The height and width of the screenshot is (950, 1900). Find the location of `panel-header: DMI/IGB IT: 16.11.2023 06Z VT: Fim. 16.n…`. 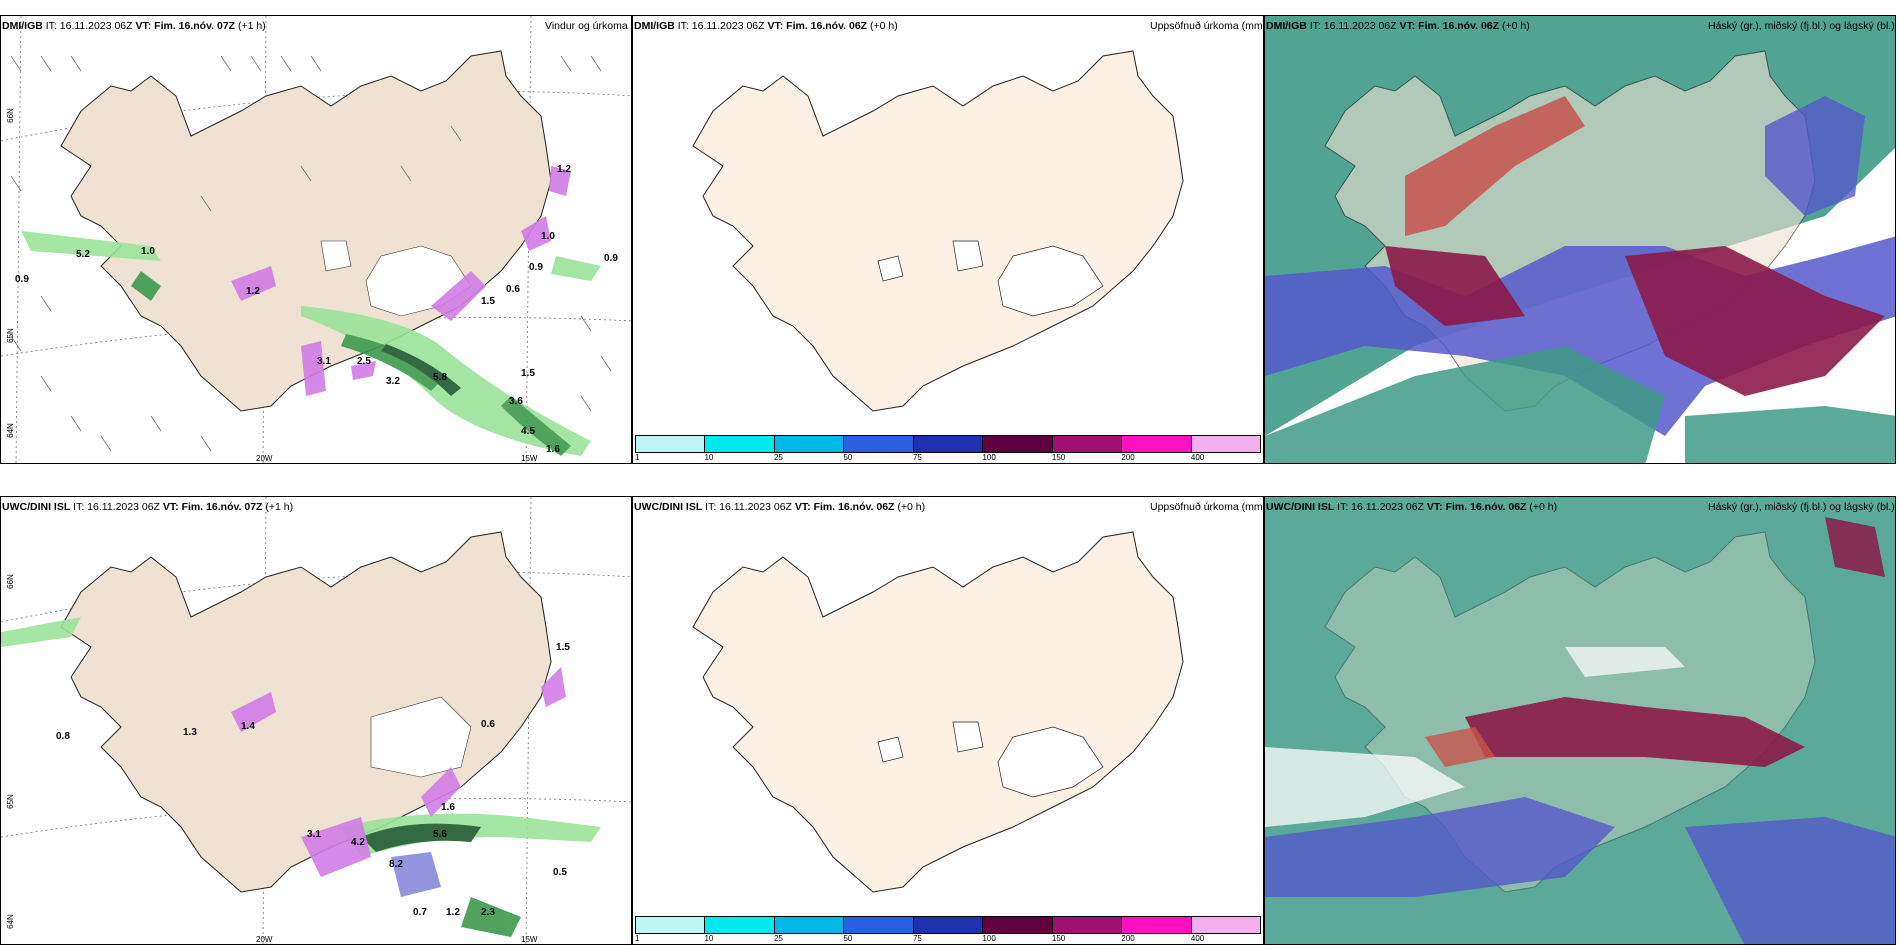

panel-header: DMI/IGB IT: 16.11.2023 06Z VT: Fim. 16.n… is located at coordinates (766, 26).